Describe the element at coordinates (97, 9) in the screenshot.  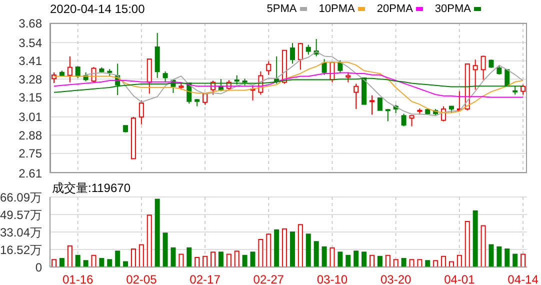
I see `chart-title: 2020-04-14 15:00` at that location.